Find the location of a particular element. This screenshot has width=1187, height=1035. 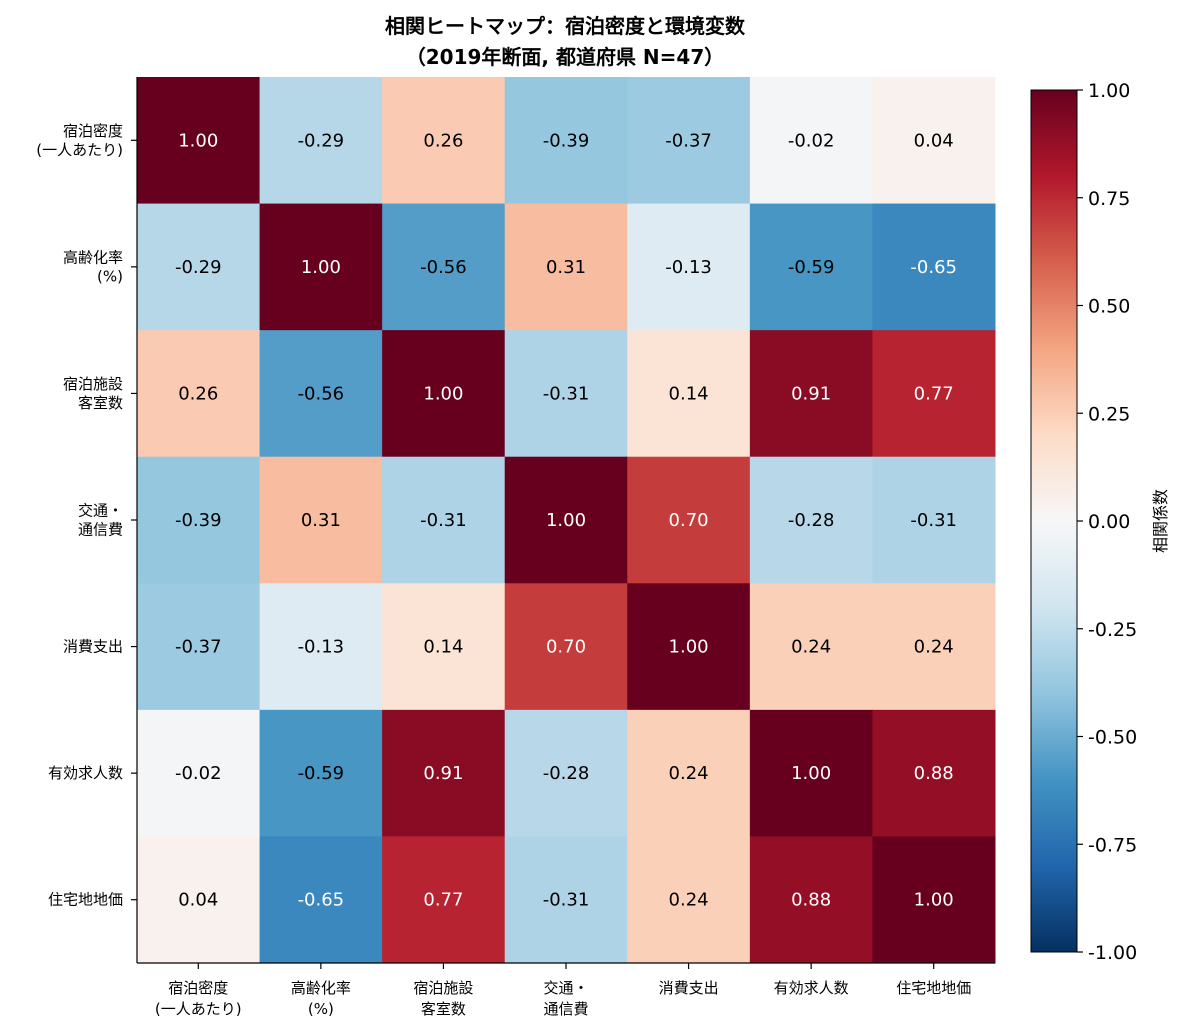

row-label: 住宅地地価 is located at coordinates (85, 900).